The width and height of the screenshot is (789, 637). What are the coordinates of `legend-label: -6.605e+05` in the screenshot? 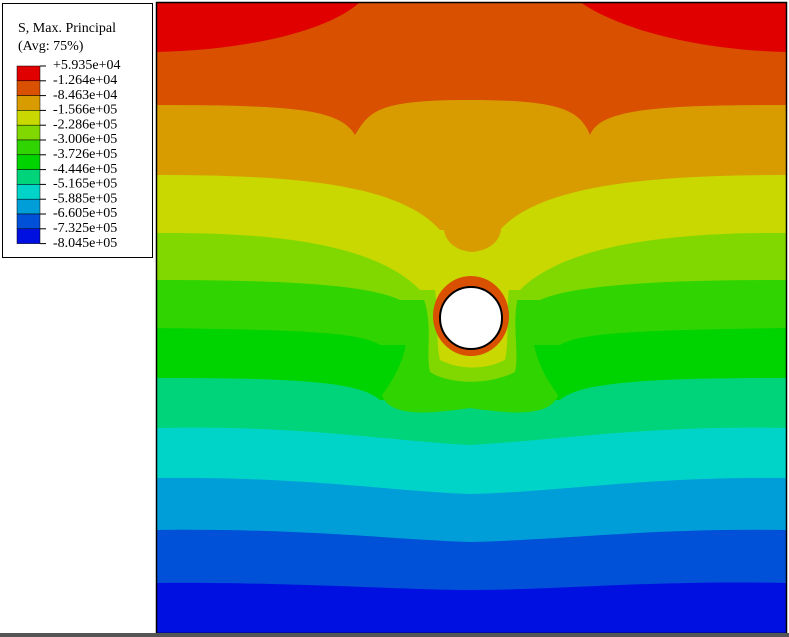 It's located at (85, 213).